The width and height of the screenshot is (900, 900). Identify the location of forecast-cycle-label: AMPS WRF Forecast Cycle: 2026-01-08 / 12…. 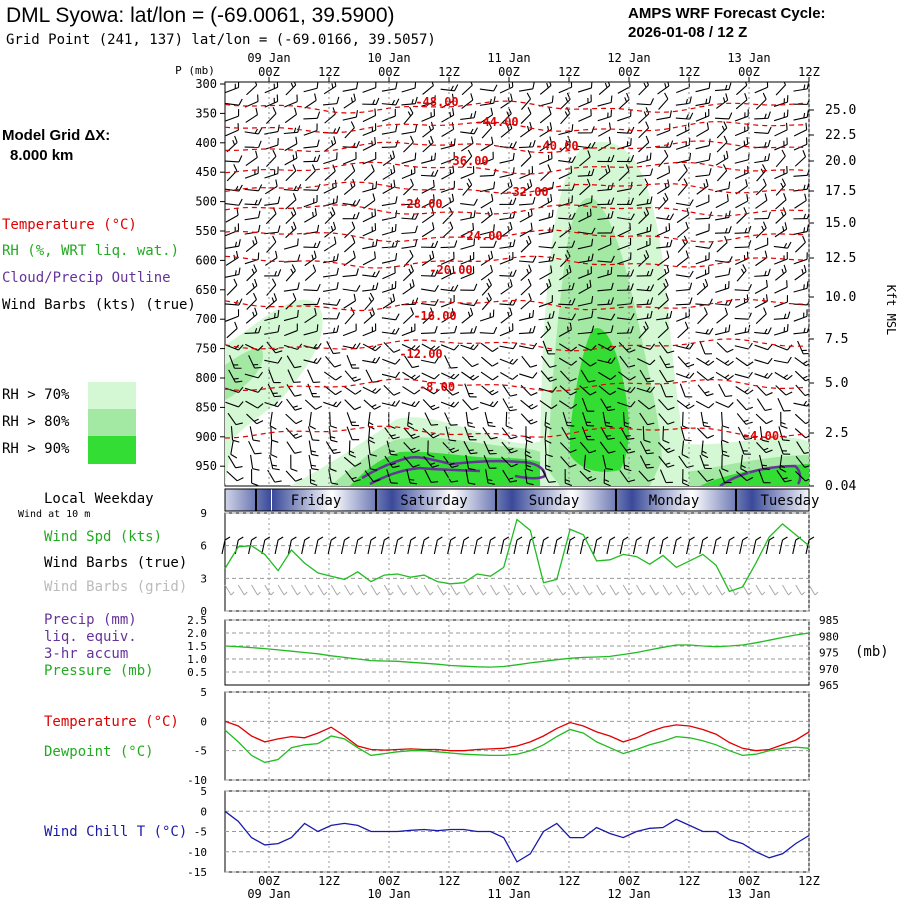
(727, 23).